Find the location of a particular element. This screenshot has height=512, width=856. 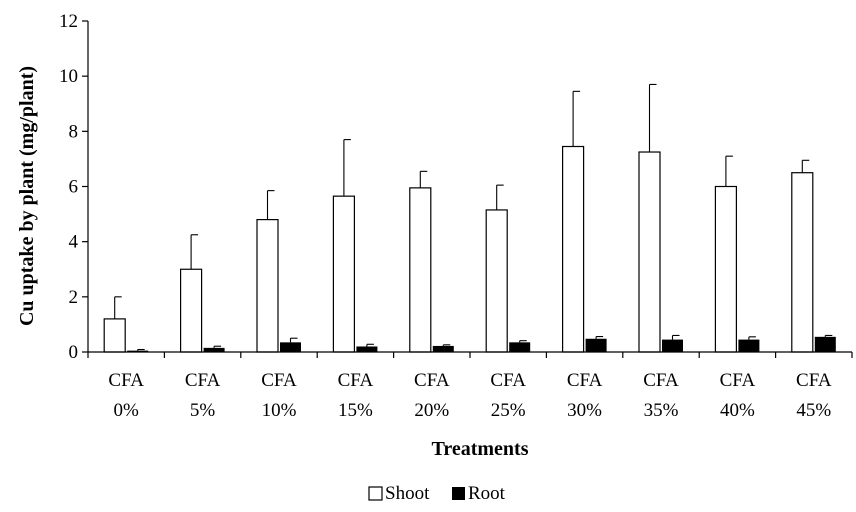

x-tick-label: 40% is located at coordinates (737, 410).